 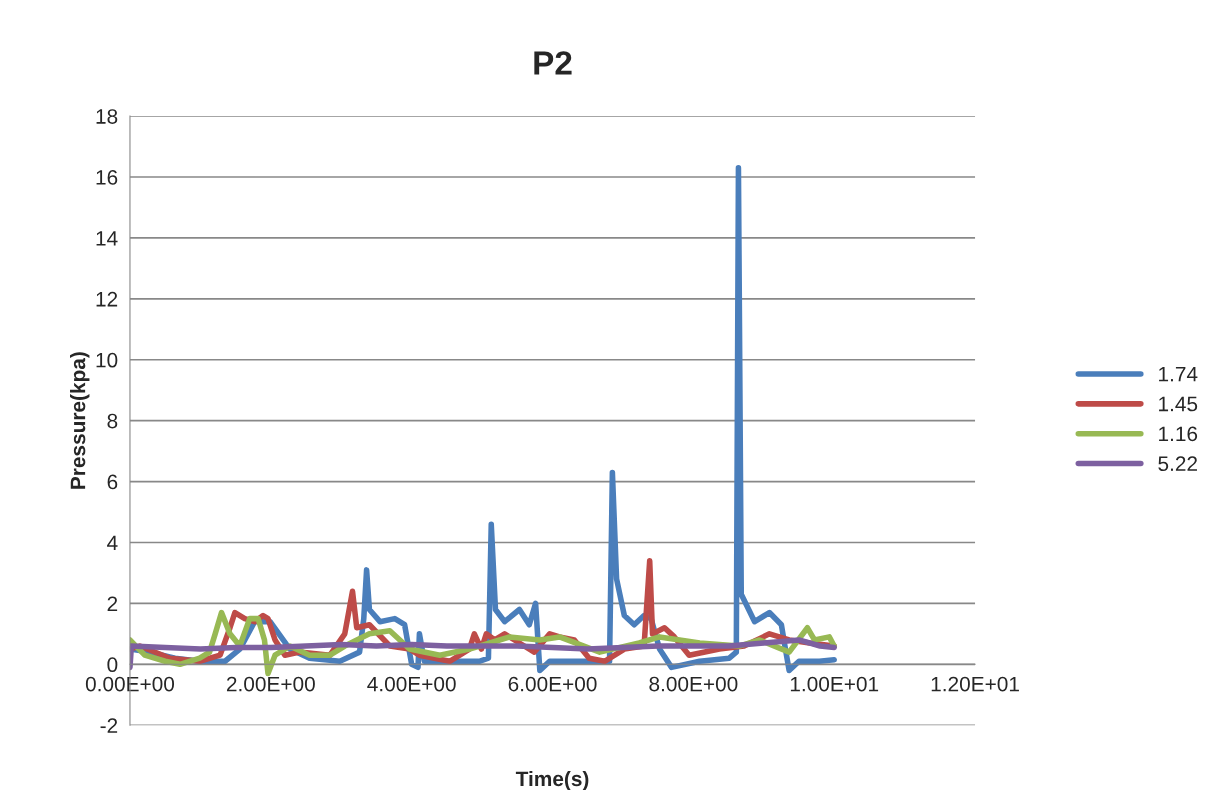 I want to click on legend-label: 1.45, so click(x=1178, y=404).